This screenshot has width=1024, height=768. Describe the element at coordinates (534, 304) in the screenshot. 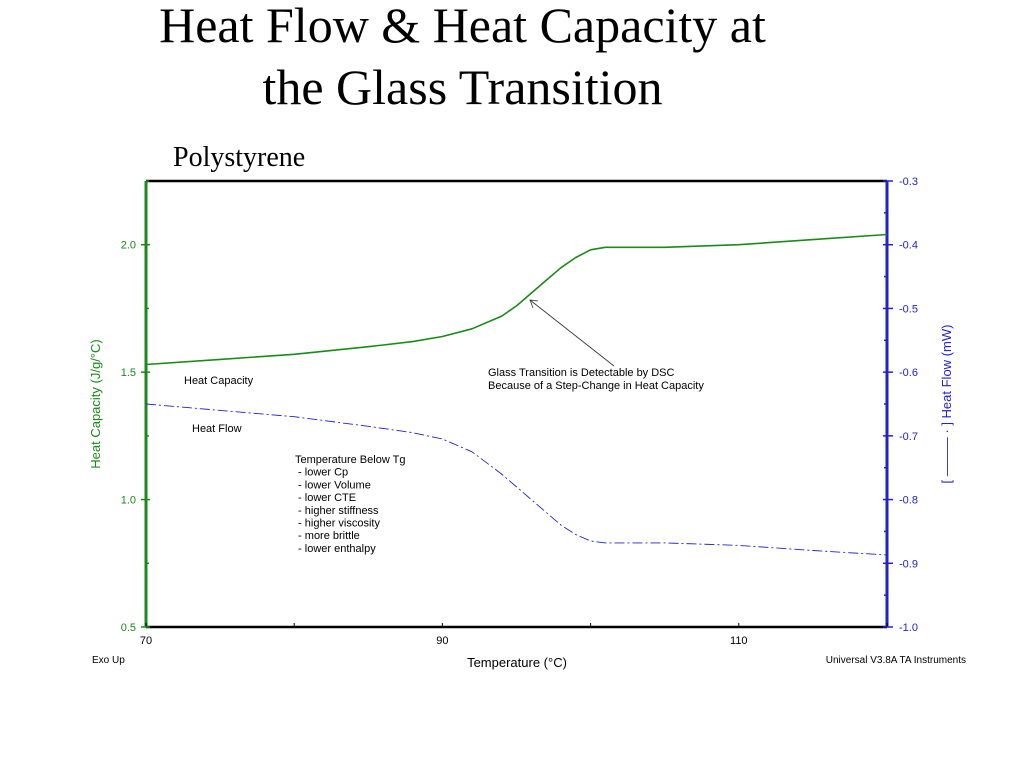

I see `annotation-arrow-head` at that location.